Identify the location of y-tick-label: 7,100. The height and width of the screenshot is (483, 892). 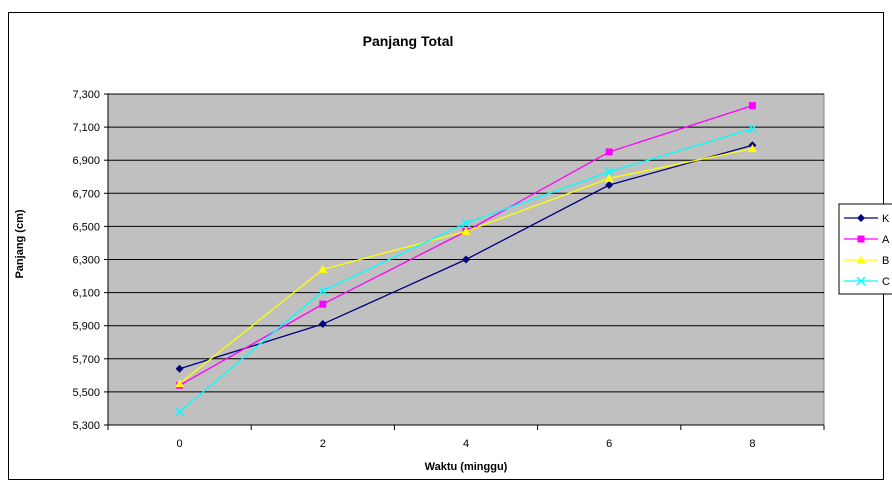
(86, 128).